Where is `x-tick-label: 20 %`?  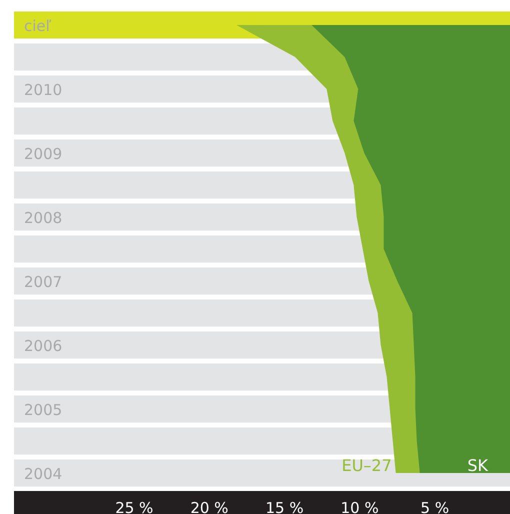
x-tick-label: 20 % is located at coordinates (209, 506).